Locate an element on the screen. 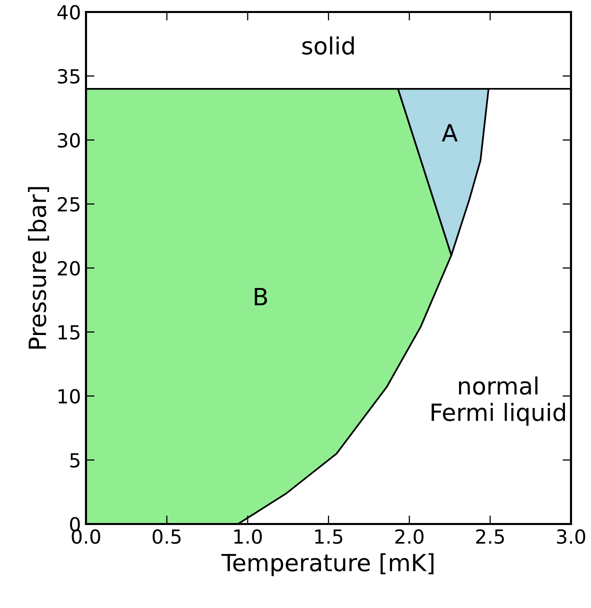  x-tick-label: 1.5 is located at coordinates (328, 536).